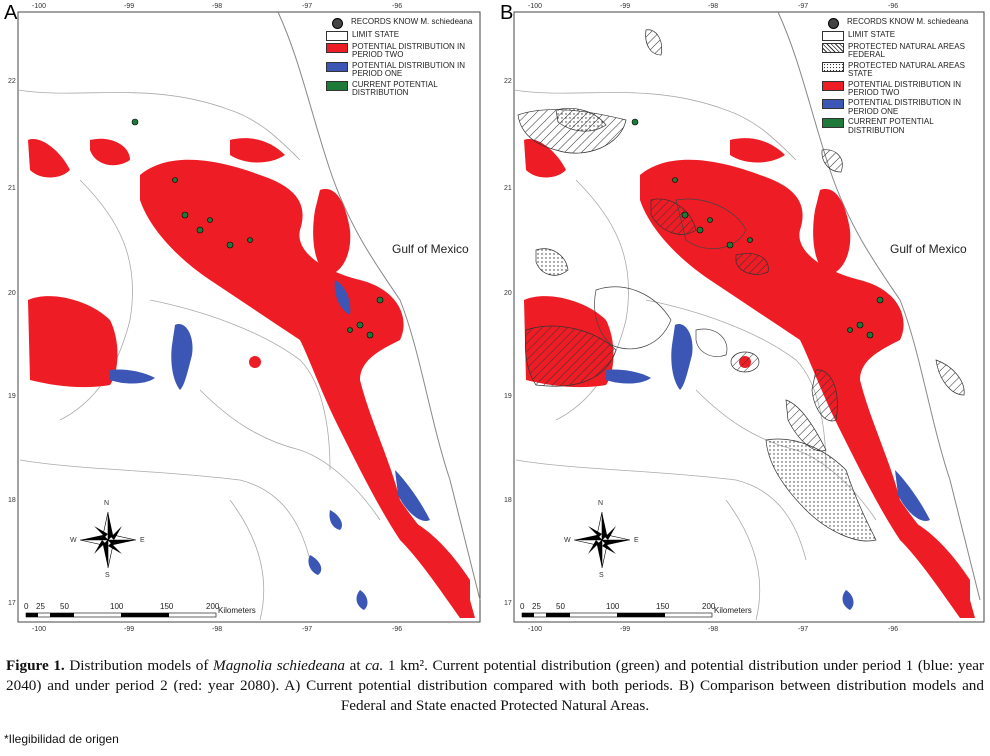 Image resolution: width=990 pixels, height=756 pixels. I want to click on latitude-tick: 21, so click(12, 188).